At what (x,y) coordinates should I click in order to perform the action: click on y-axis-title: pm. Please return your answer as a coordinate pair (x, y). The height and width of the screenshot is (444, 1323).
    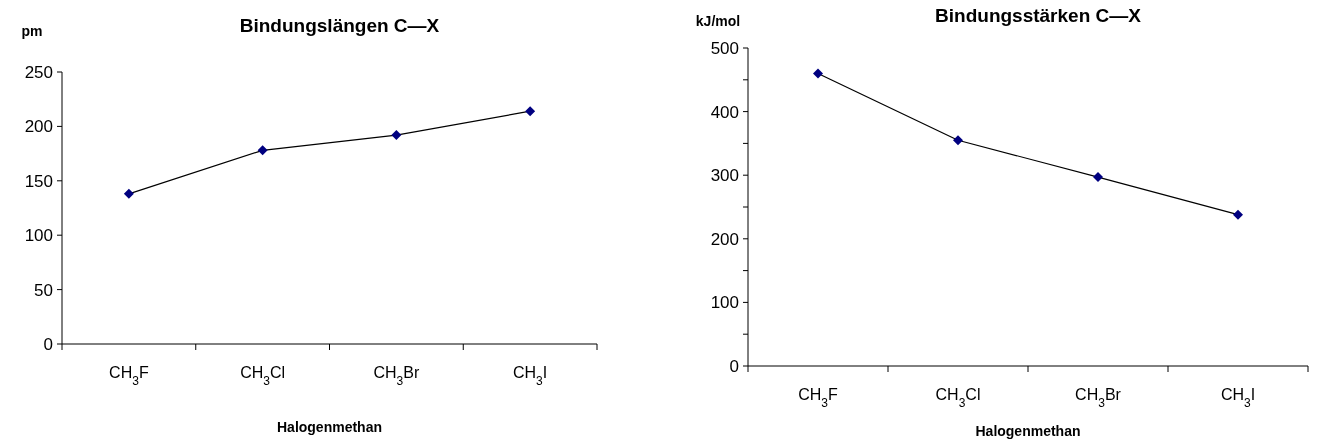
    Looking at the image, I should click on (32, 31).